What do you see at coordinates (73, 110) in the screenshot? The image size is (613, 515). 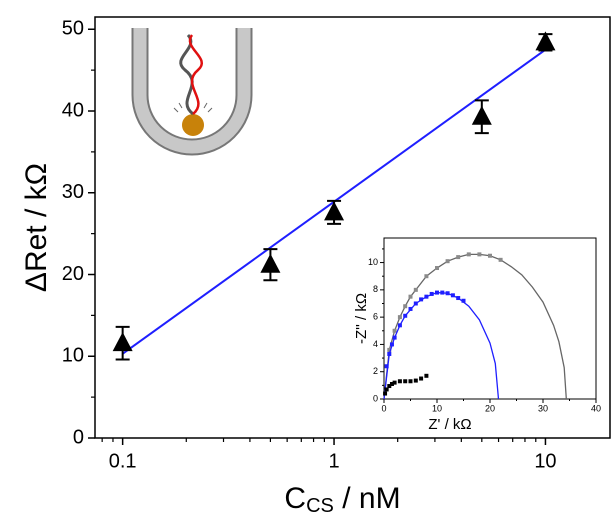 I see `y-tick-label: 40` at bounding box center [73, 110].